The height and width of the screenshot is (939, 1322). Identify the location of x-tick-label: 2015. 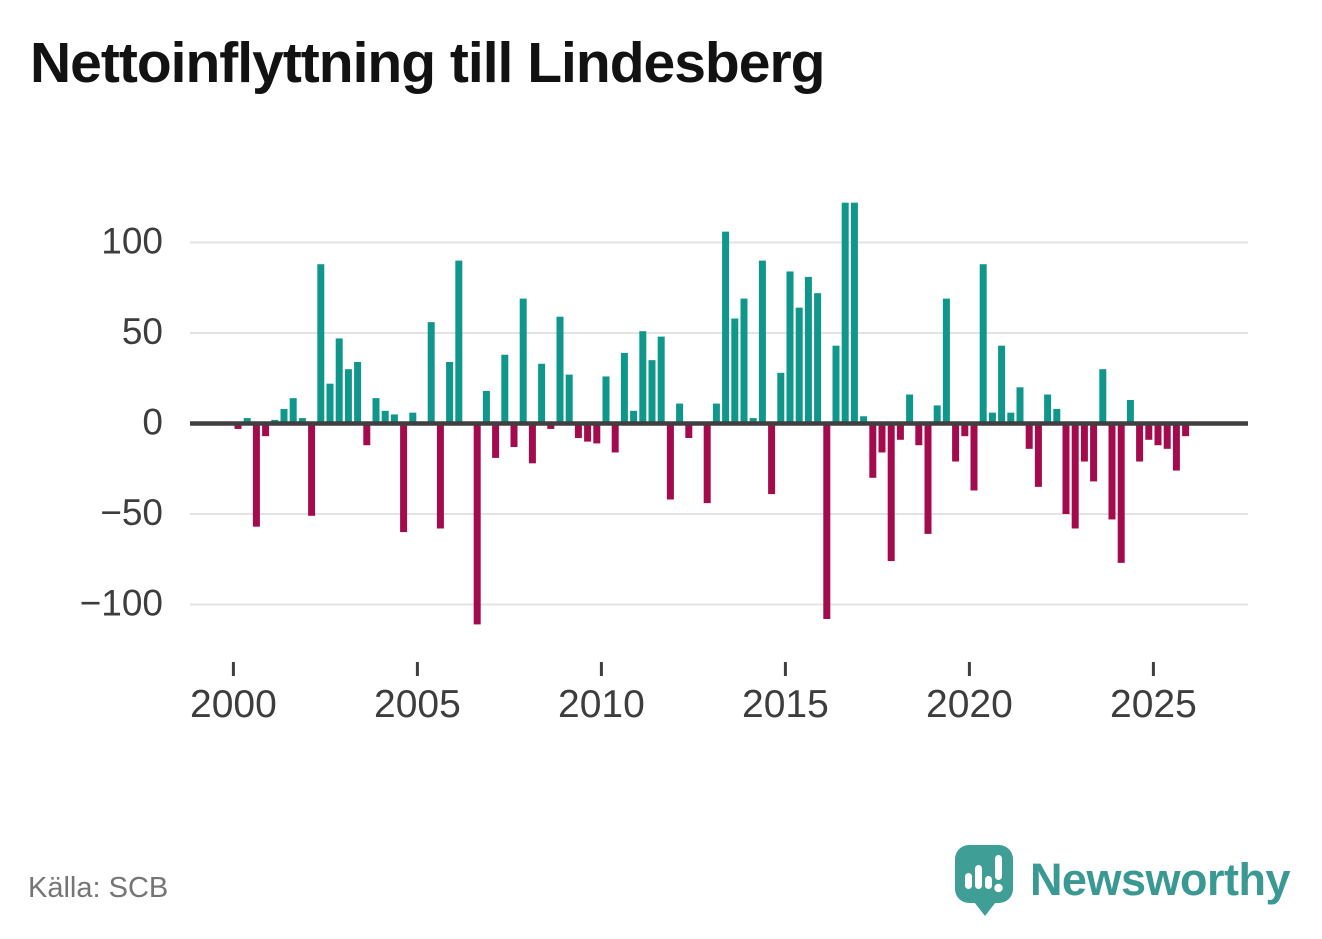
(785, 704).